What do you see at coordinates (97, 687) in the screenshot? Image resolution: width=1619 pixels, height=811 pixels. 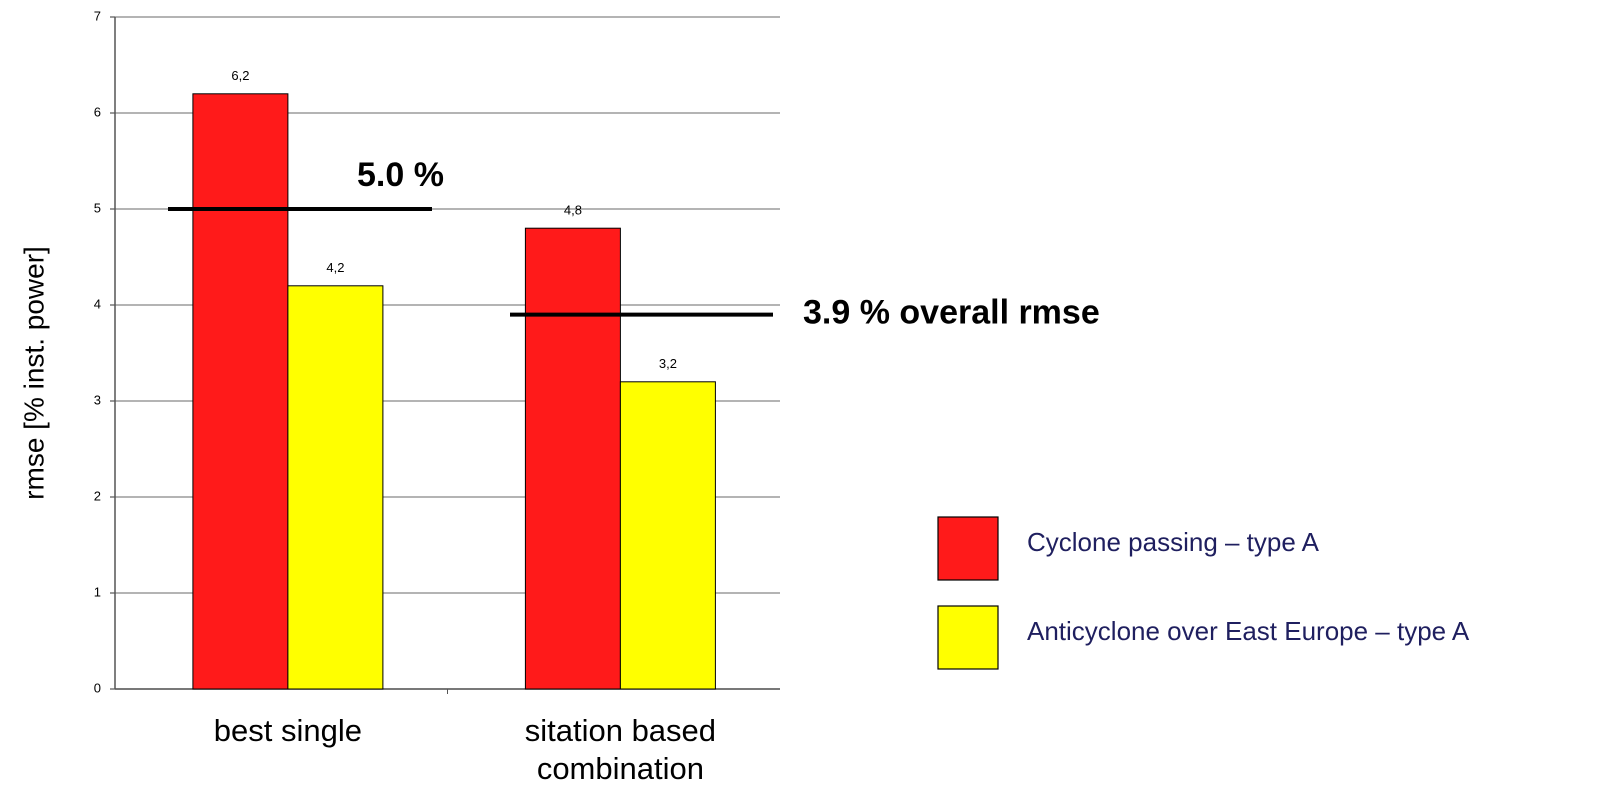 I see `y-tick-label: 0` at bounding box center [97, 687].